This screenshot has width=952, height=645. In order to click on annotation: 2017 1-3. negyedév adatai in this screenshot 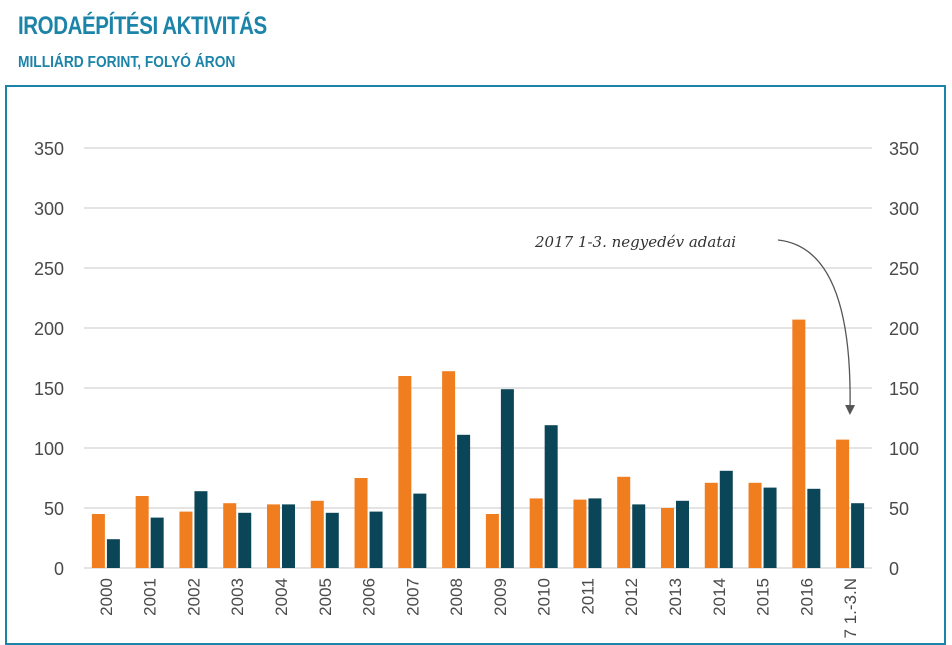, I will do `click(695, 324)`.